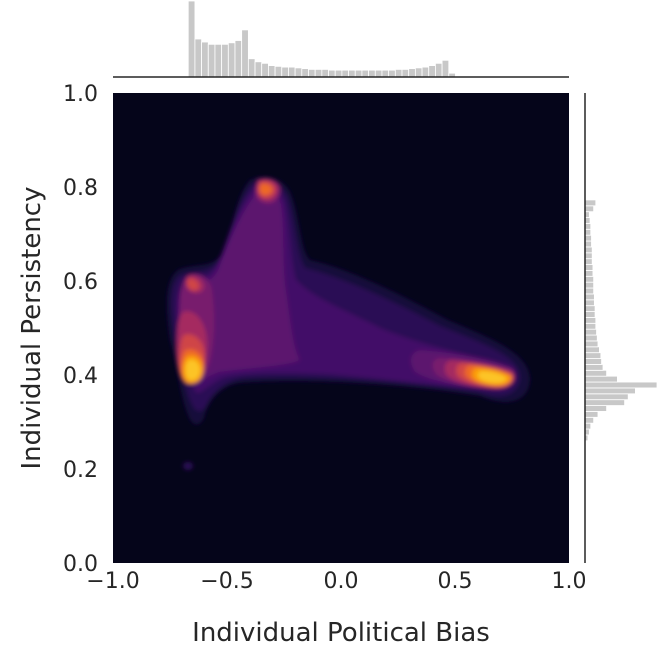 The height and width of the screenshot is (651, 659). What do you see at coordinates (188, 466) in the screenshot?
I see `density-outlier-spot` at bounding box center [188, 466].